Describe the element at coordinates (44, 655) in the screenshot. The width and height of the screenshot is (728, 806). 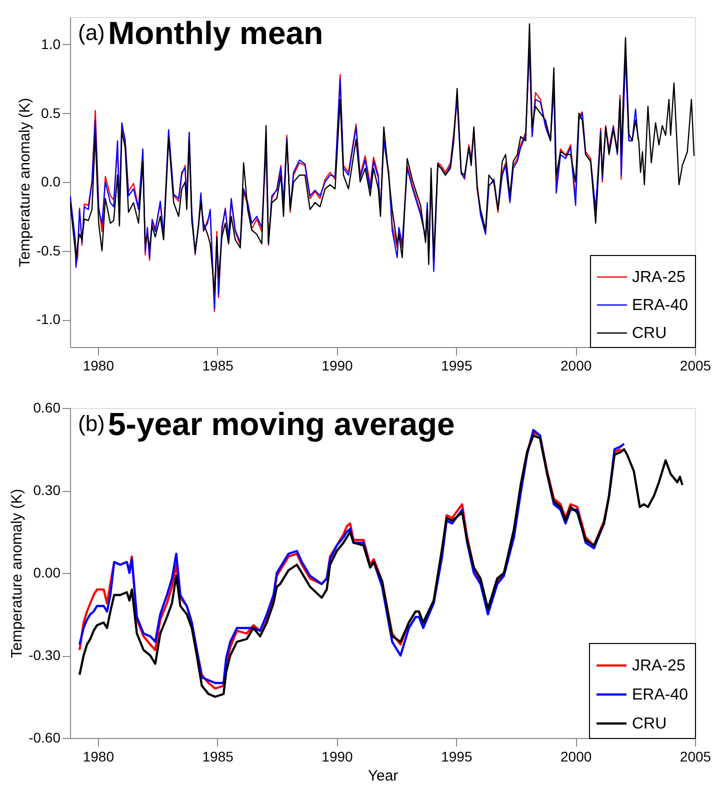
I see `y-tick-label: -0.30` at that location.